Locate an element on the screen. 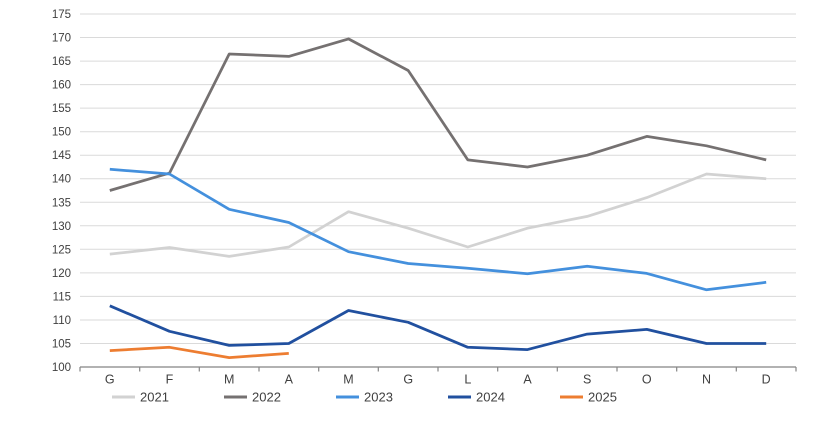 The width and height of the screenshot is (820, 423). y-axis-label: 165 is located at coordinates (61, 62).